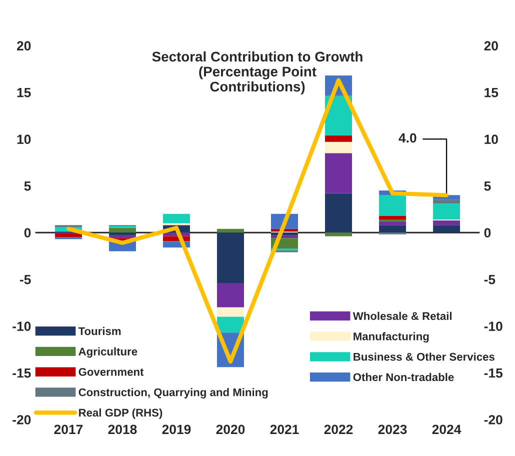  I want to click on y2-tick-label: -10, so click(493, 326).